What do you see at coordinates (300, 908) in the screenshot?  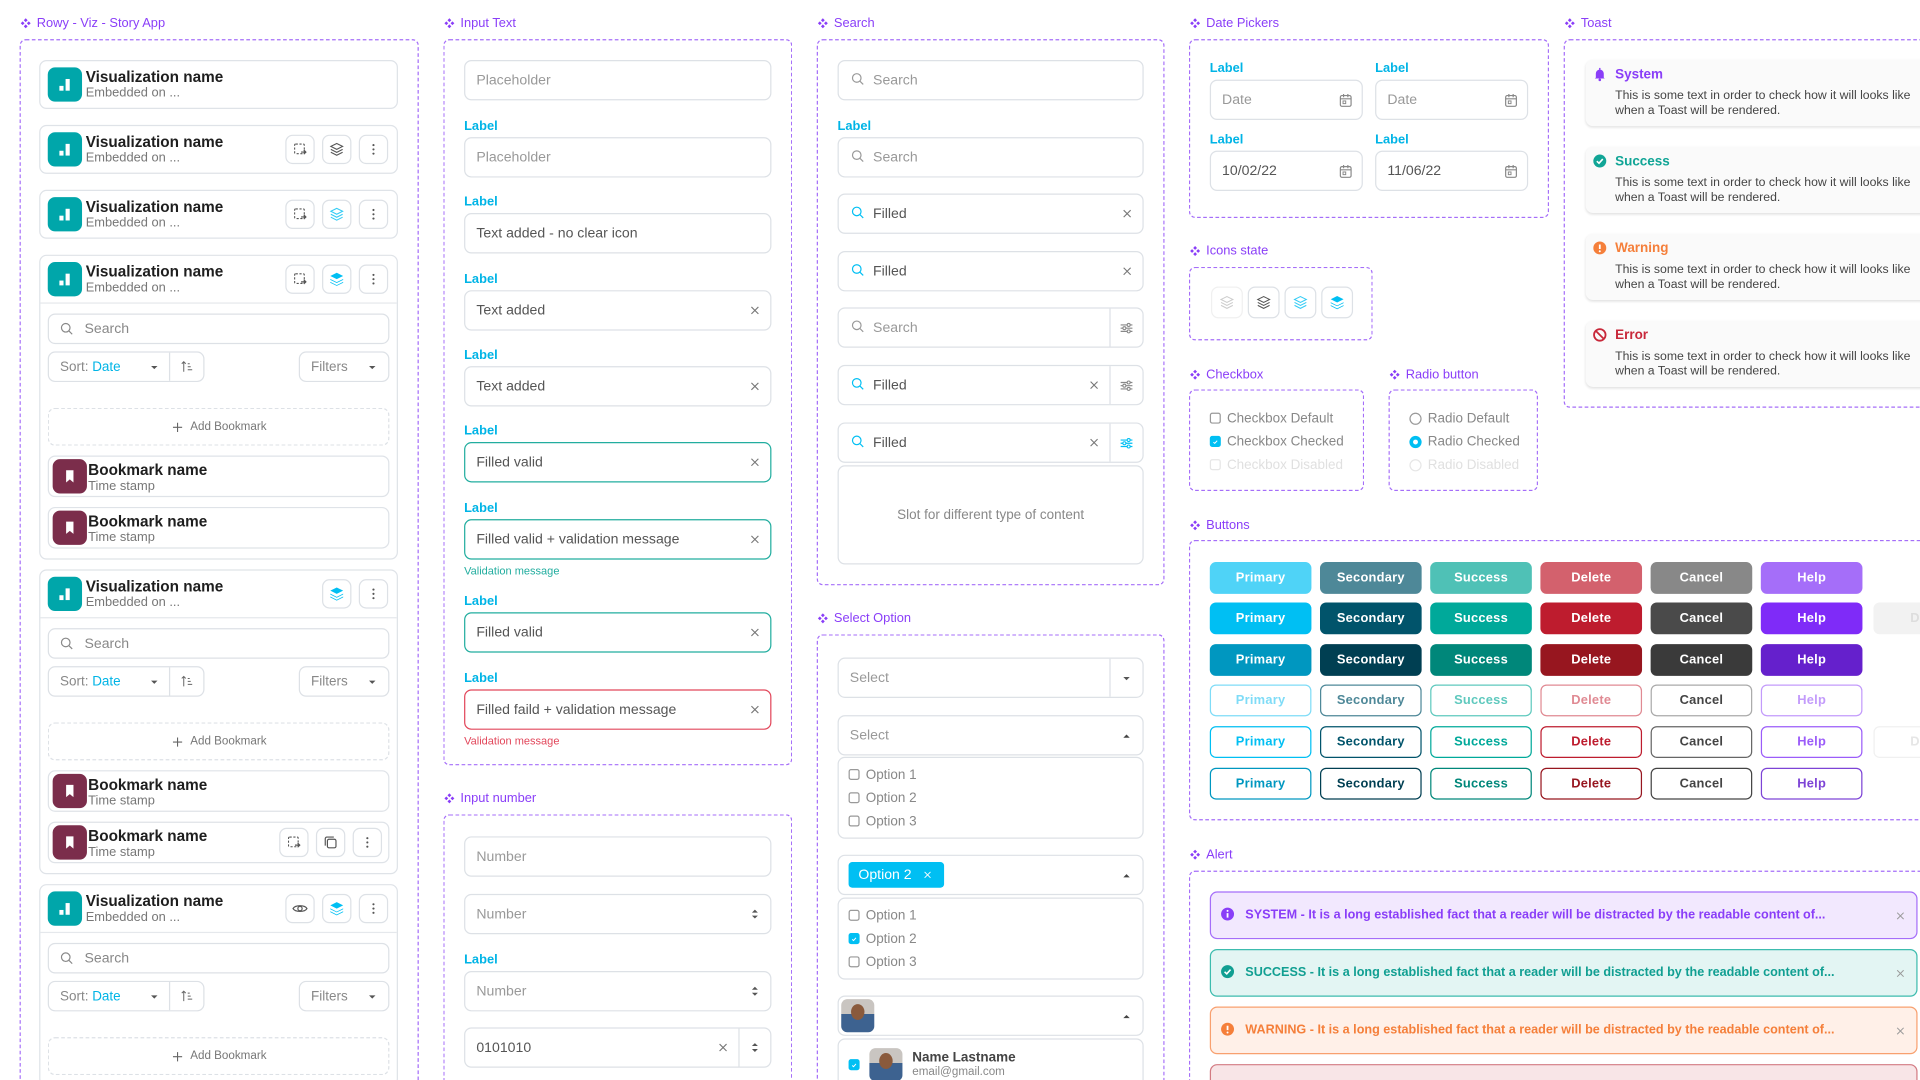 I see `eye-button` at bounding box center [300, 908].